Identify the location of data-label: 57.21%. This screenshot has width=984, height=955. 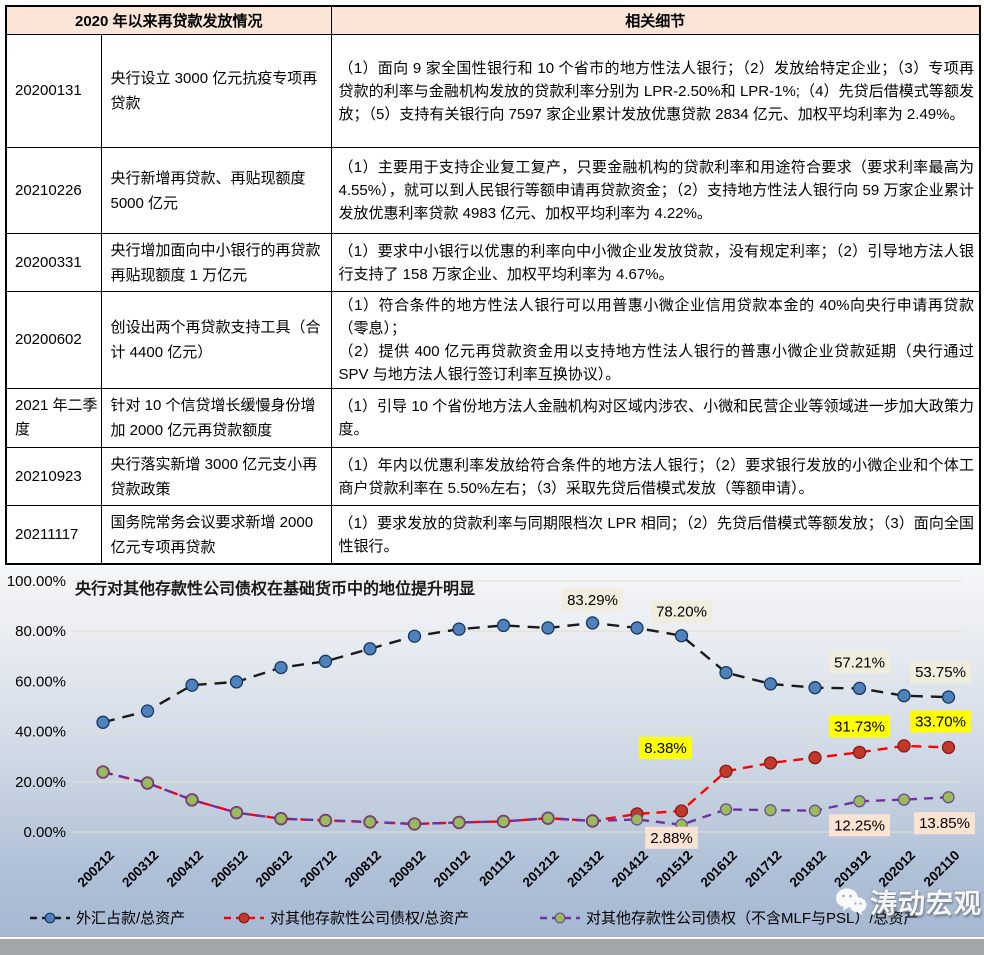
(859, 662).